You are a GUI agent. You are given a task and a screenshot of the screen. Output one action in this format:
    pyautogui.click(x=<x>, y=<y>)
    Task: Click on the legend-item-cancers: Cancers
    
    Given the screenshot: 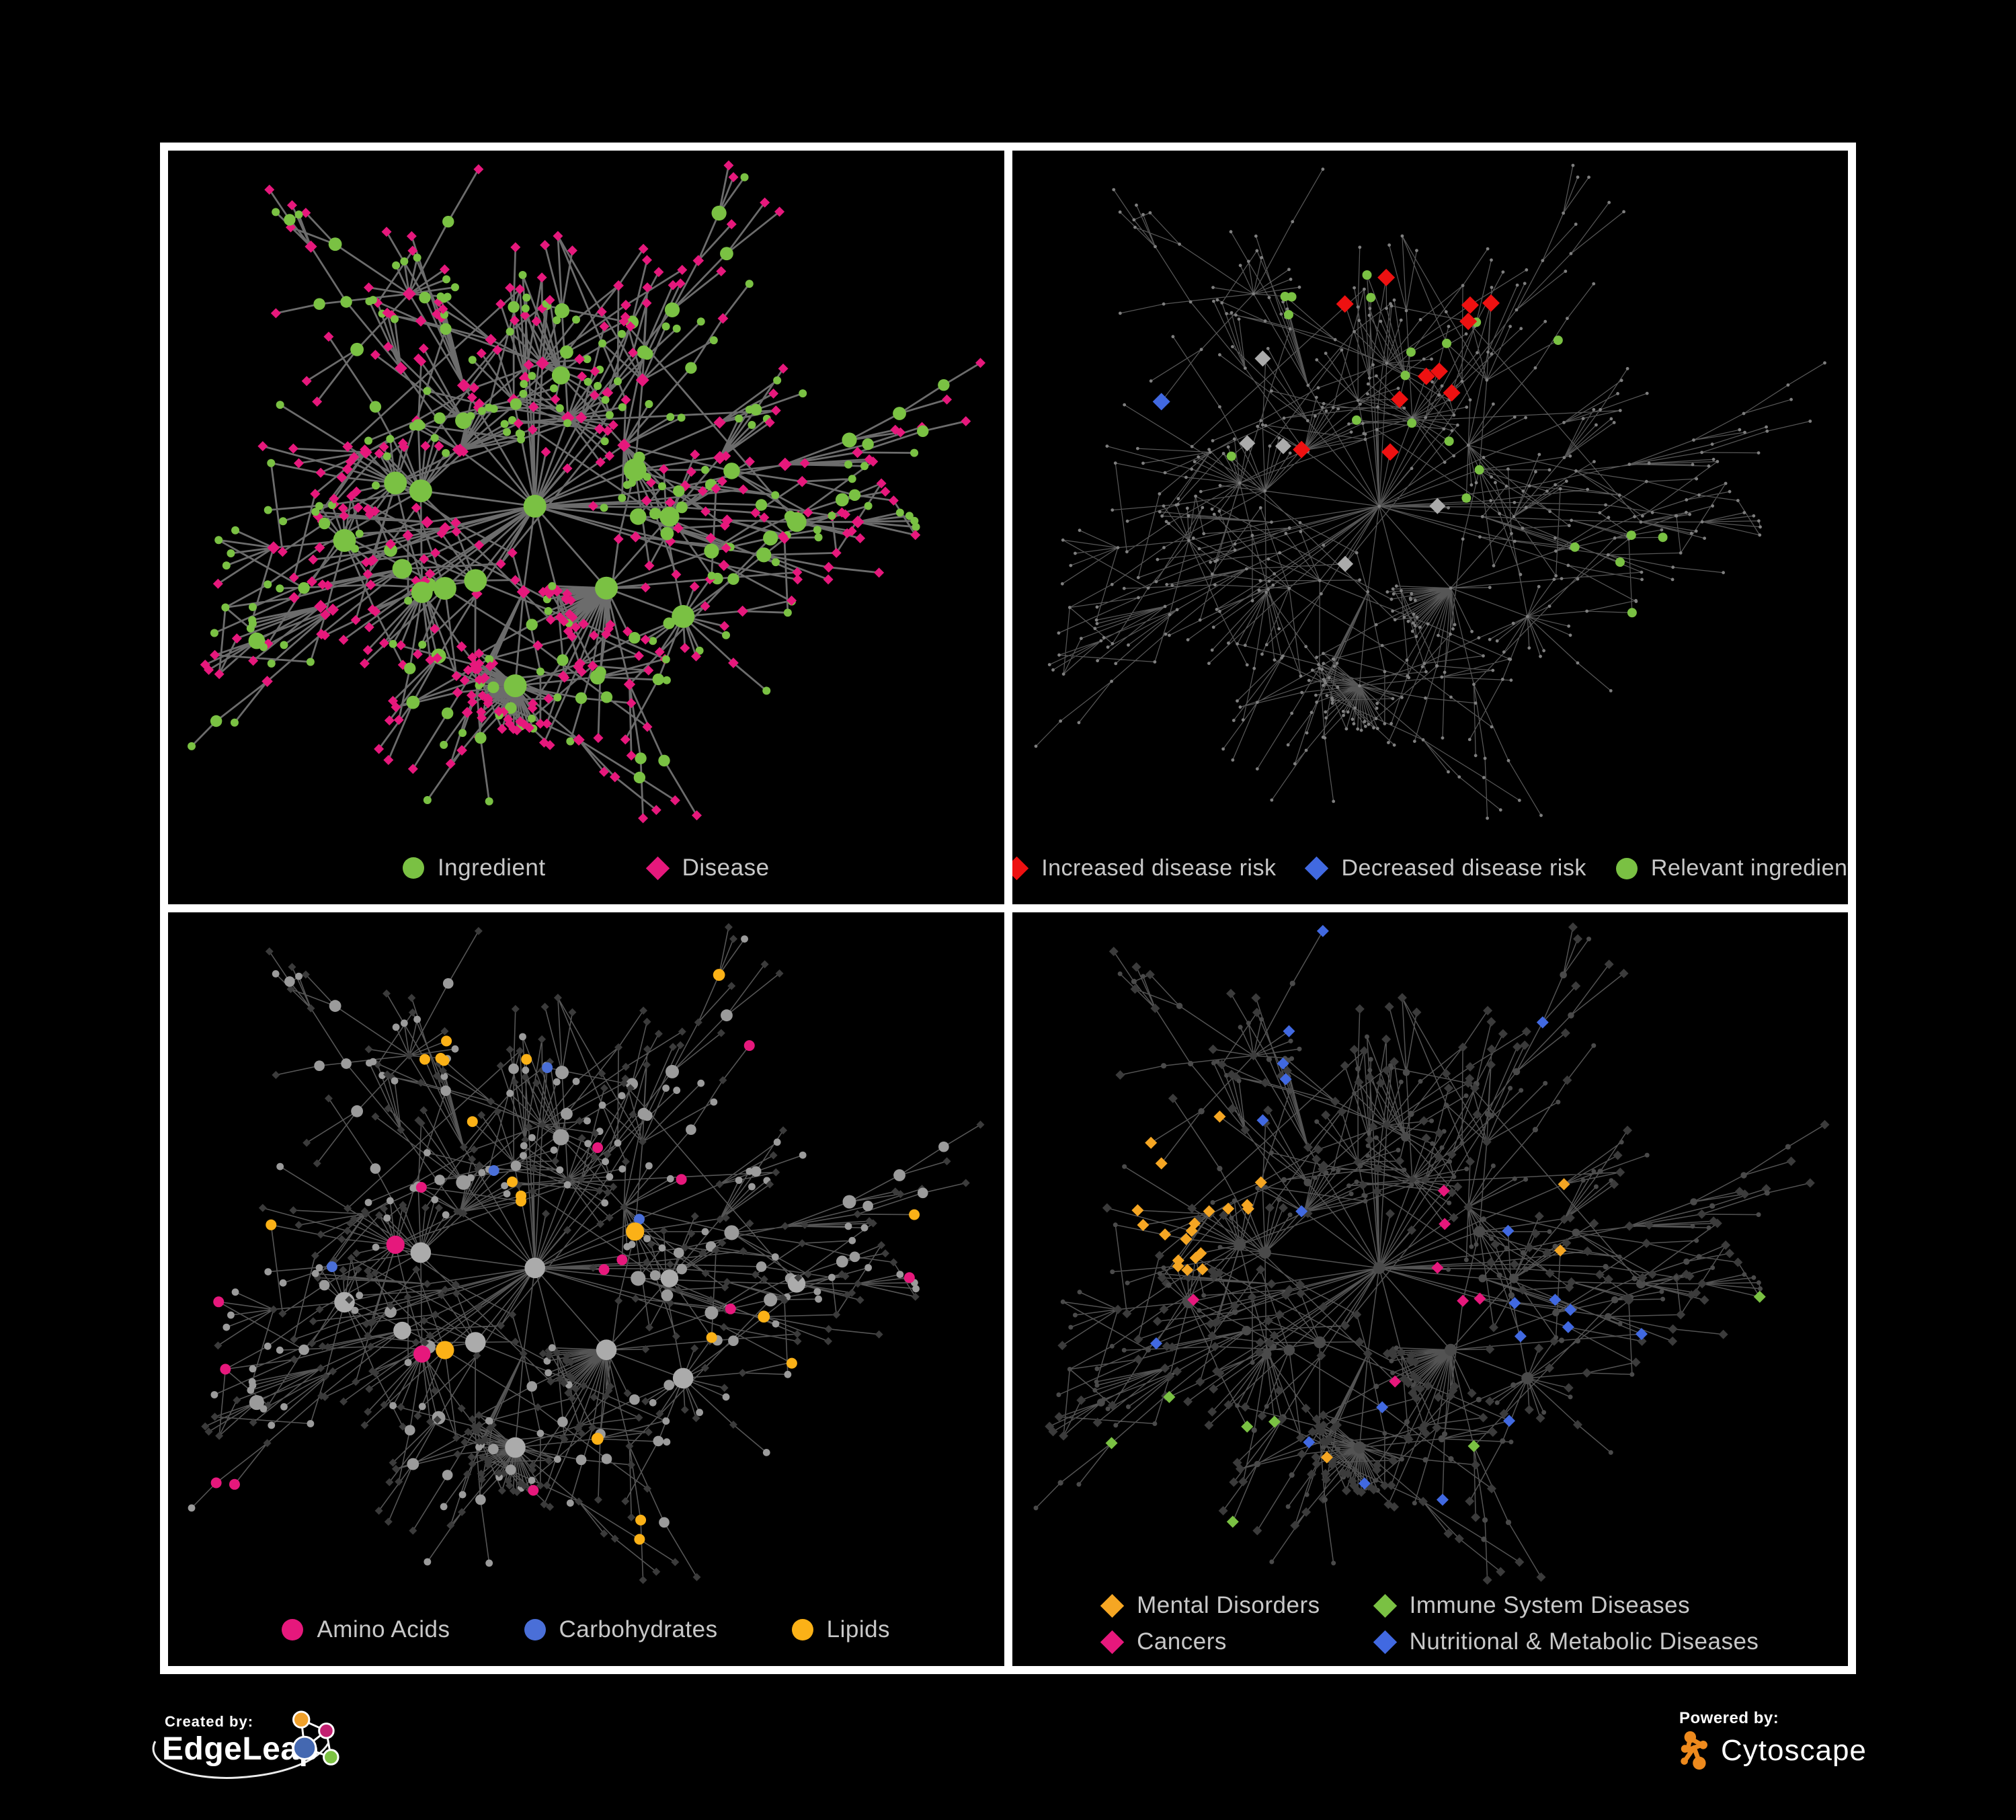 What is the action you would take?
    pyautogui.click(x=1163, y=1641)
    